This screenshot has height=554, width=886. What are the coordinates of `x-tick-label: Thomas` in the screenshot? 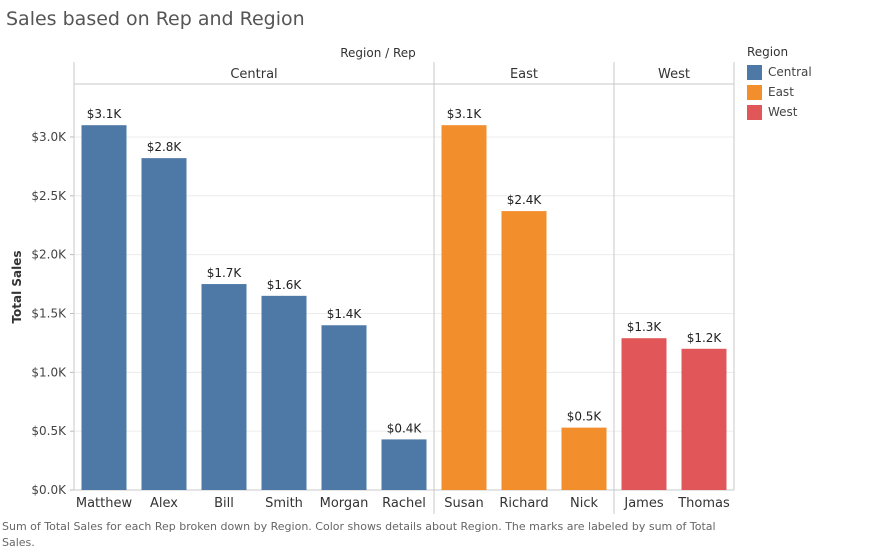 It's located at (703, 503).